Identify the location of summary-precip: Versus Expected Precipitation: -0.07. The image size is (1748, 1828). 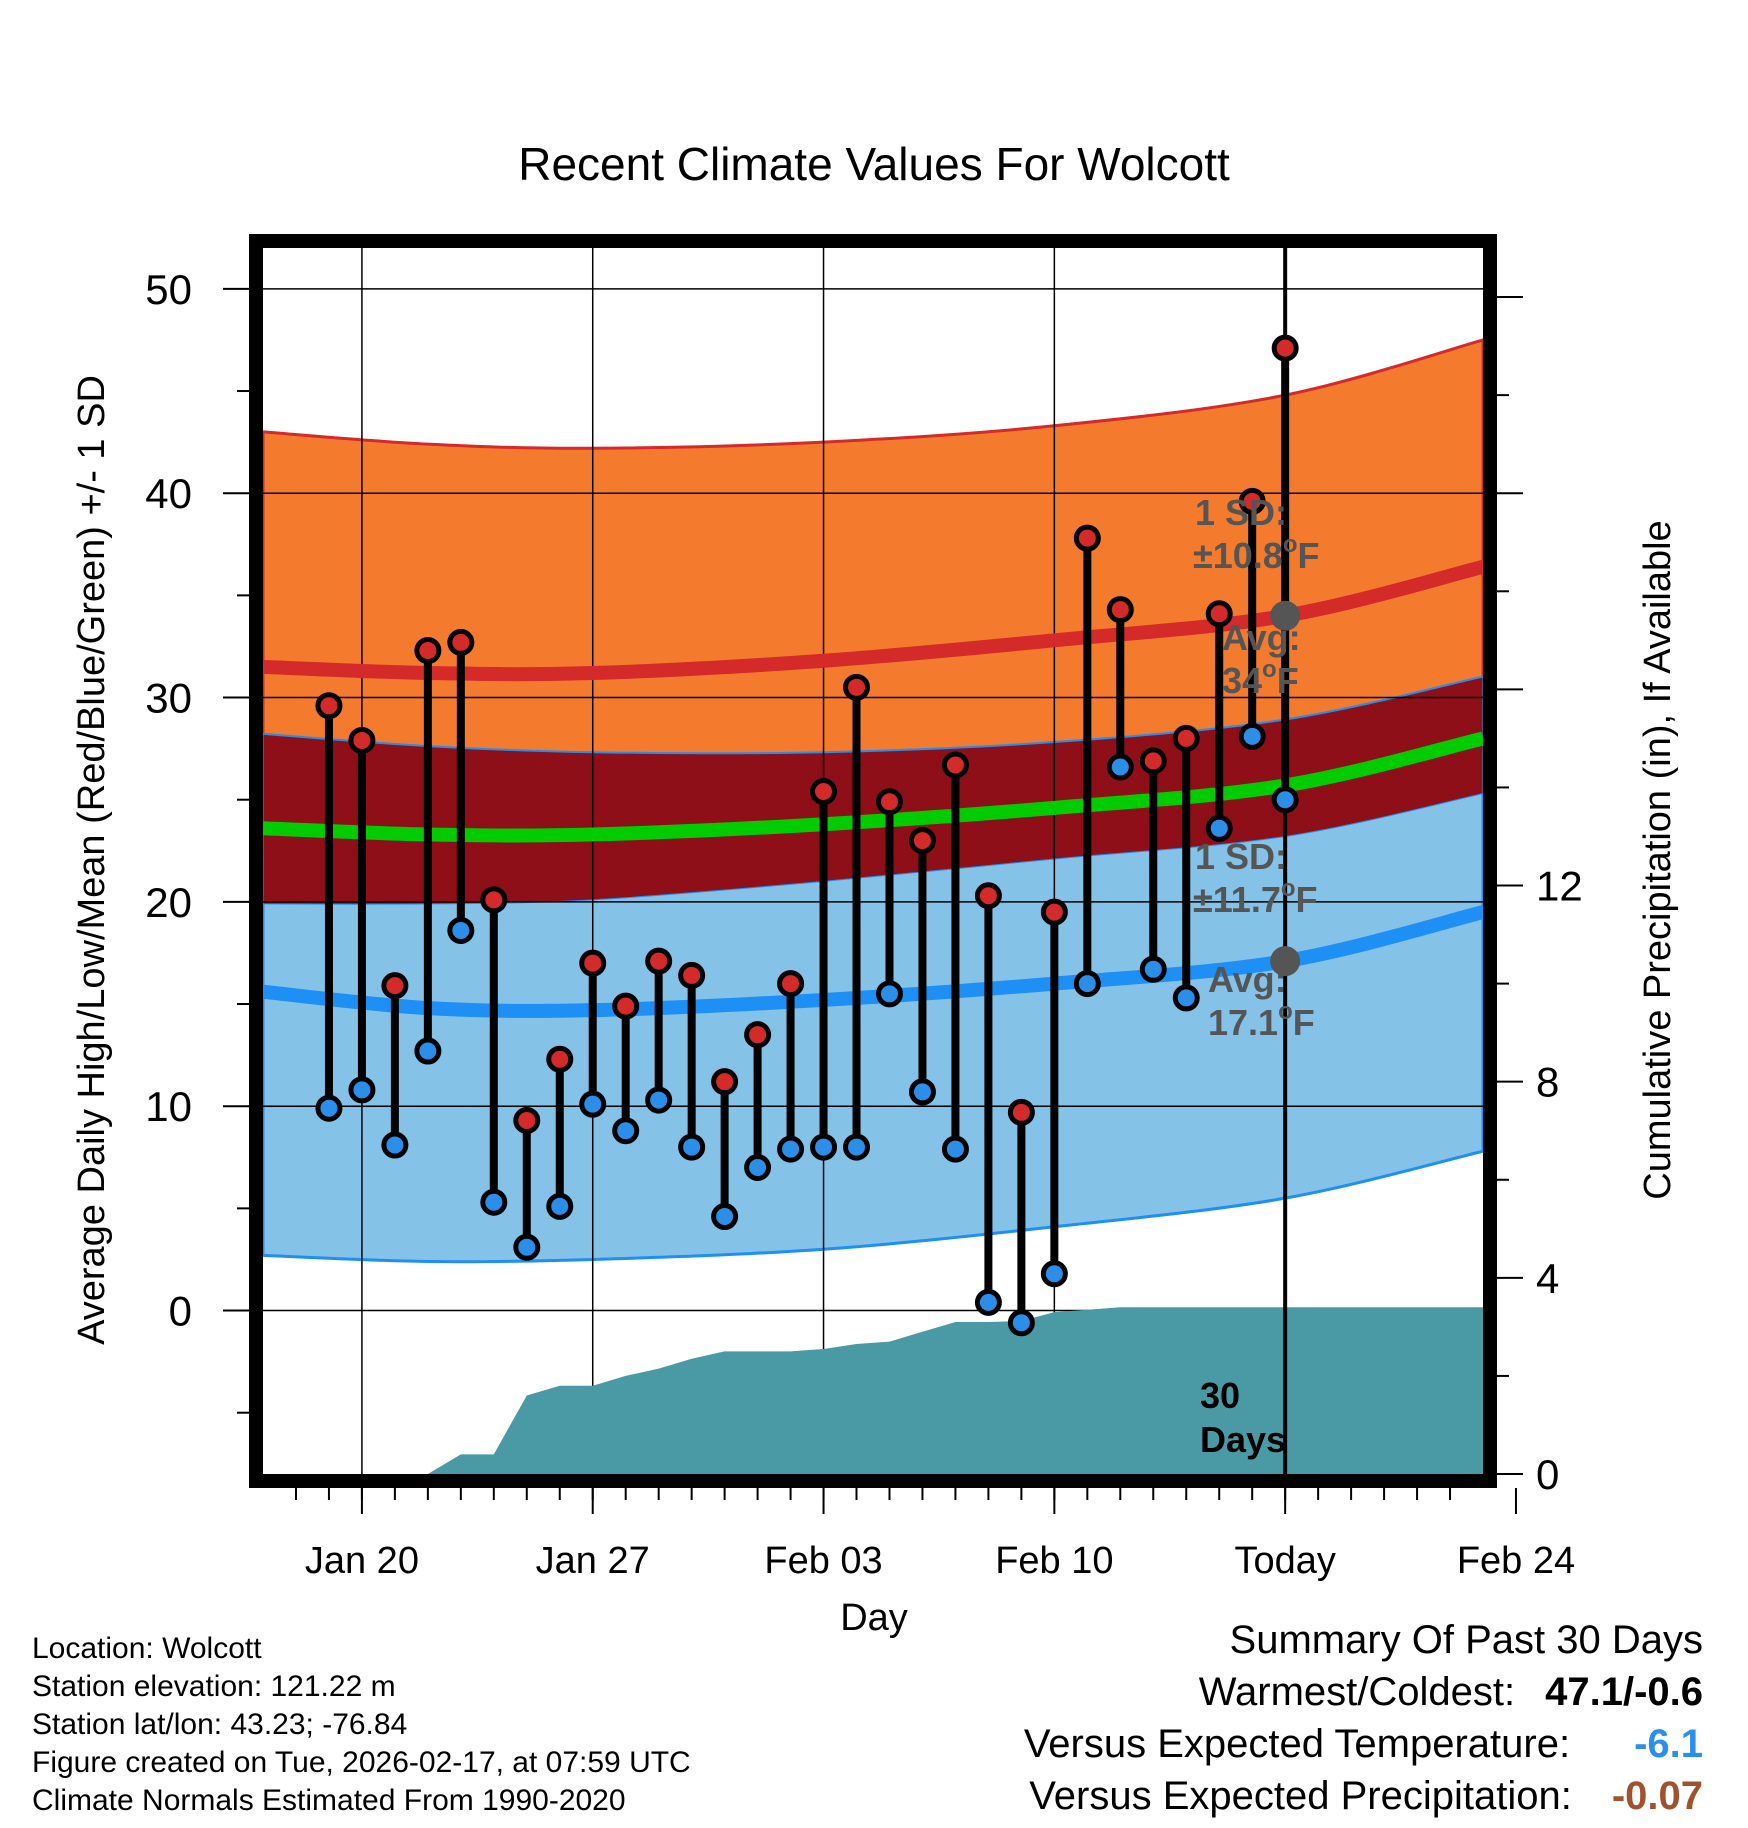
(1366, 1796).